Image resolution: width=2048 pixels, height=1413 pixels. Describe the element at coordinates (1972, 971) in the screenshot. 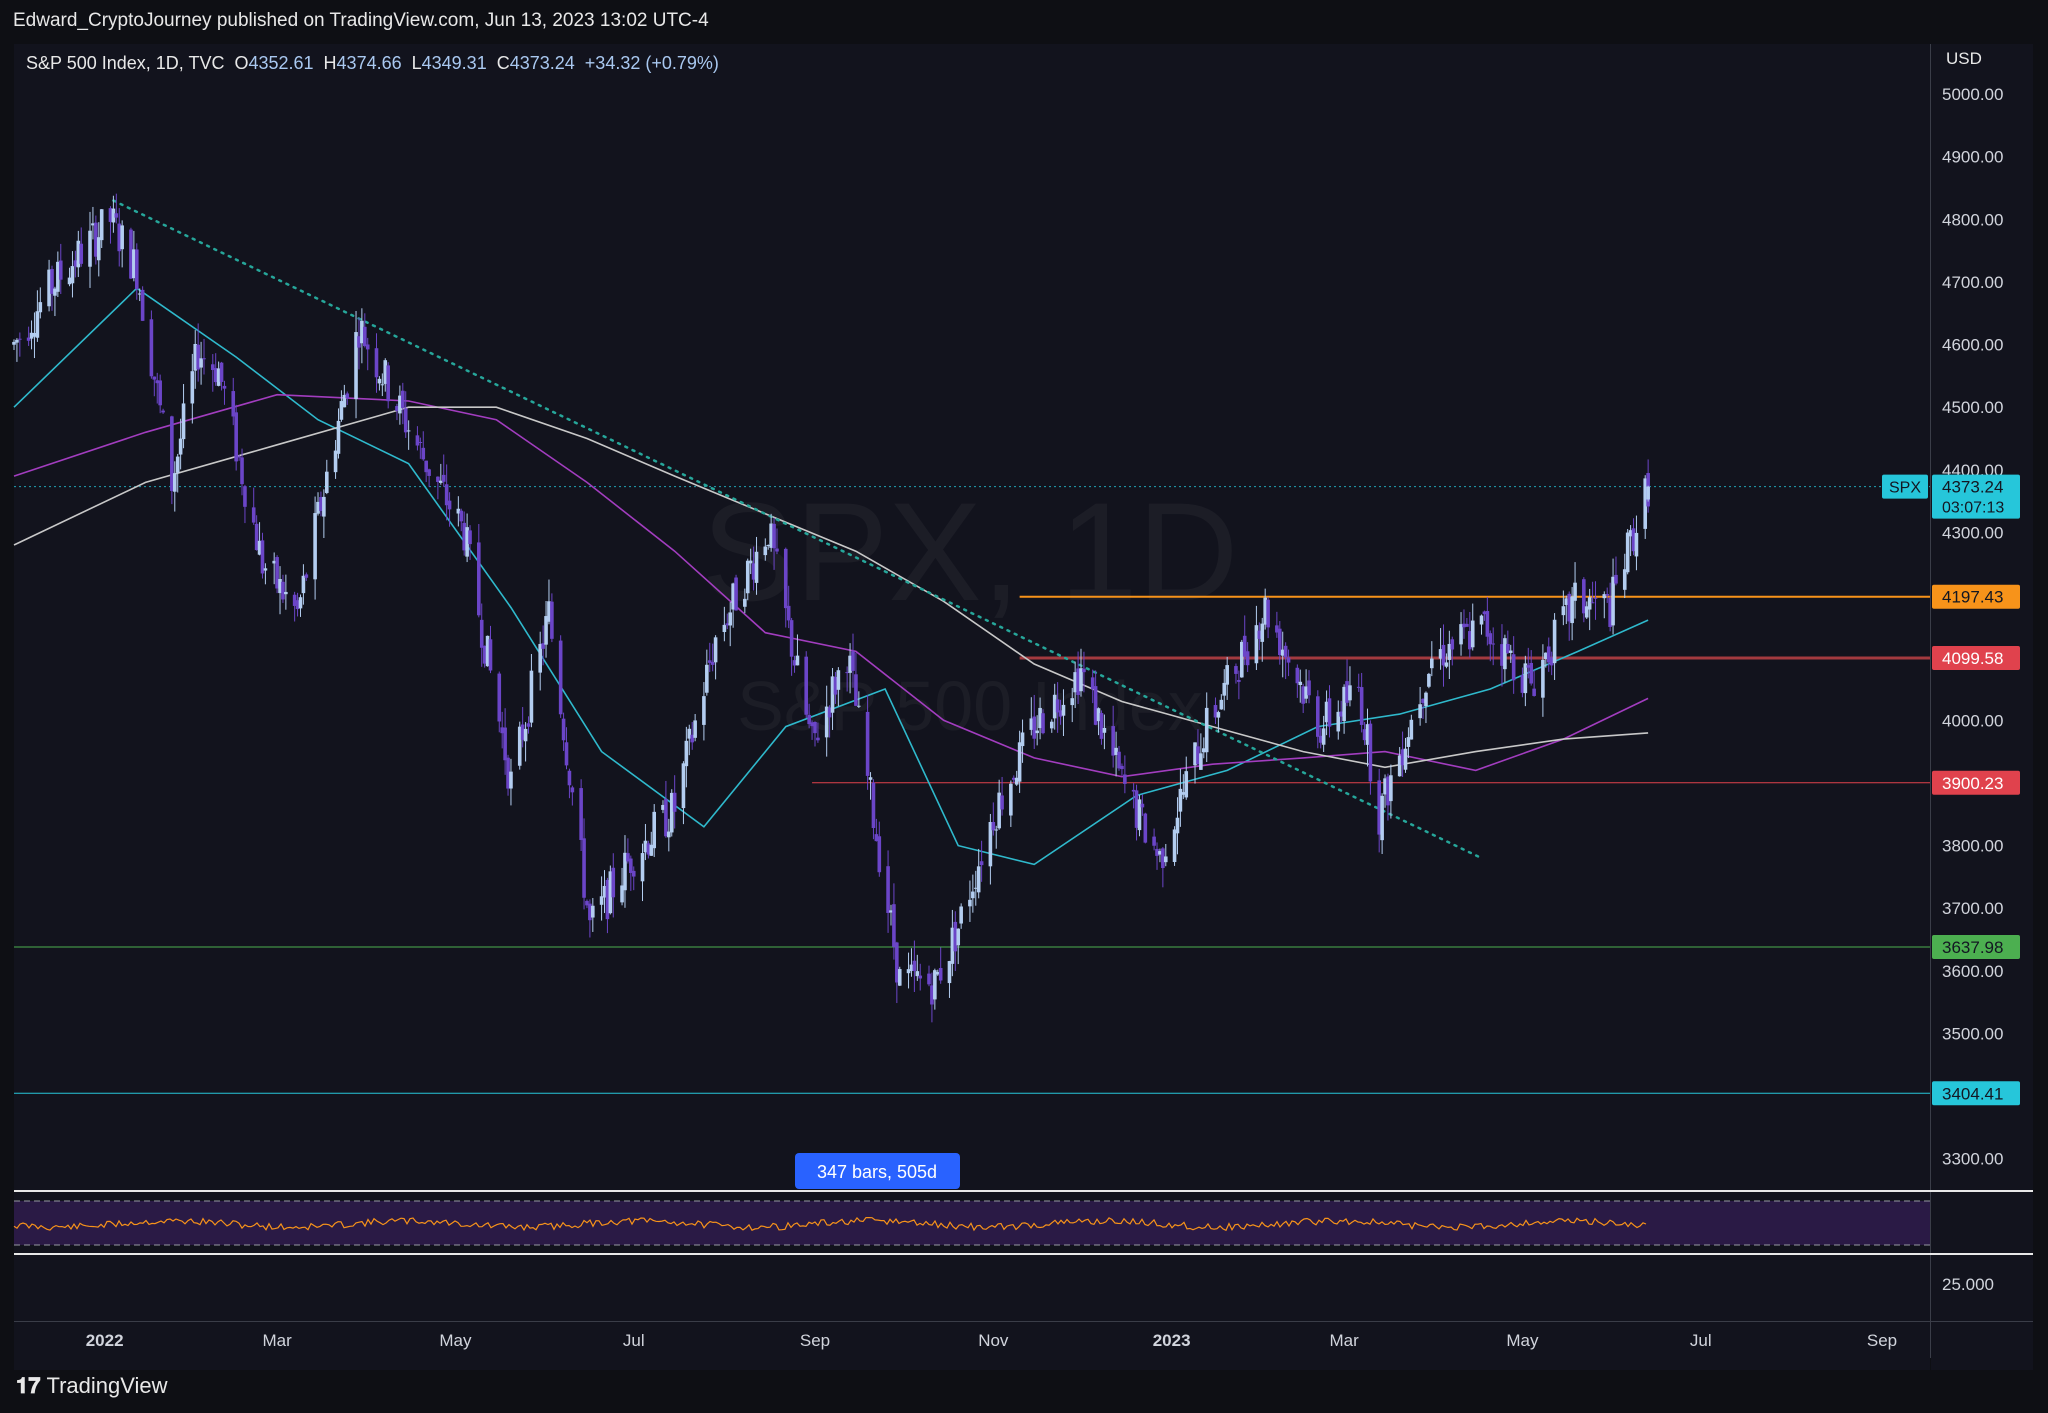

I see `price-tick-label: 3600.00` at that location.